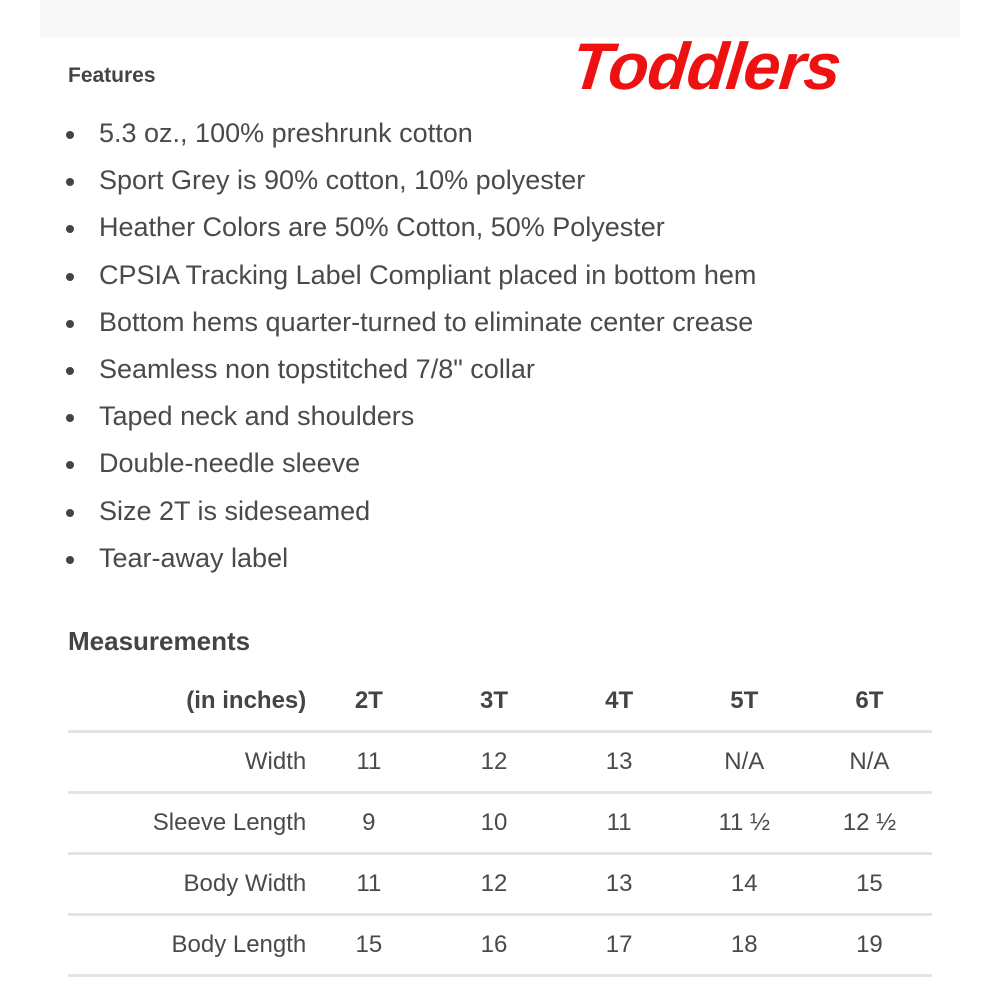 The image size is (1000, 1000). I want to click on feature-text: Sport Grey is 90% cotton, 10% polyester, so click(342, 180).